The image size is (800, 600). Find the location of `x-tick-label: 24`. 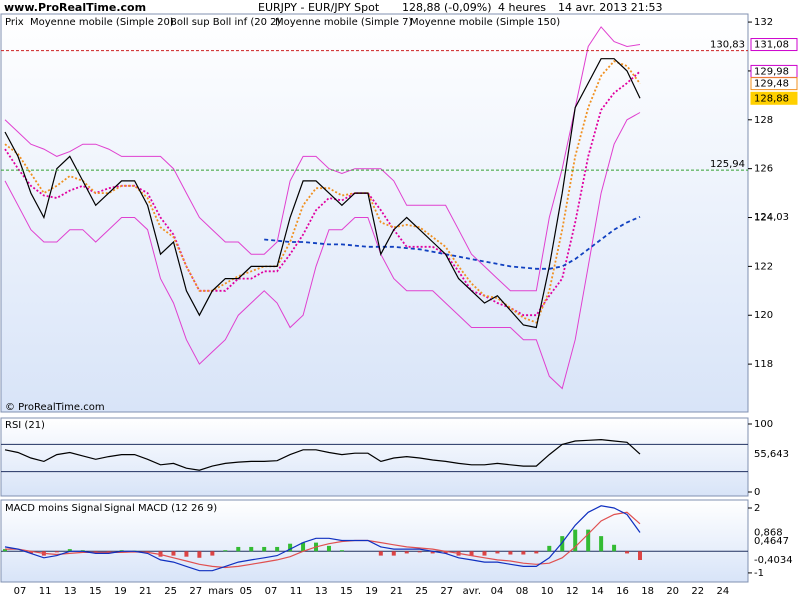

x-tick-label: 24 is located at coordinates (723, 591).